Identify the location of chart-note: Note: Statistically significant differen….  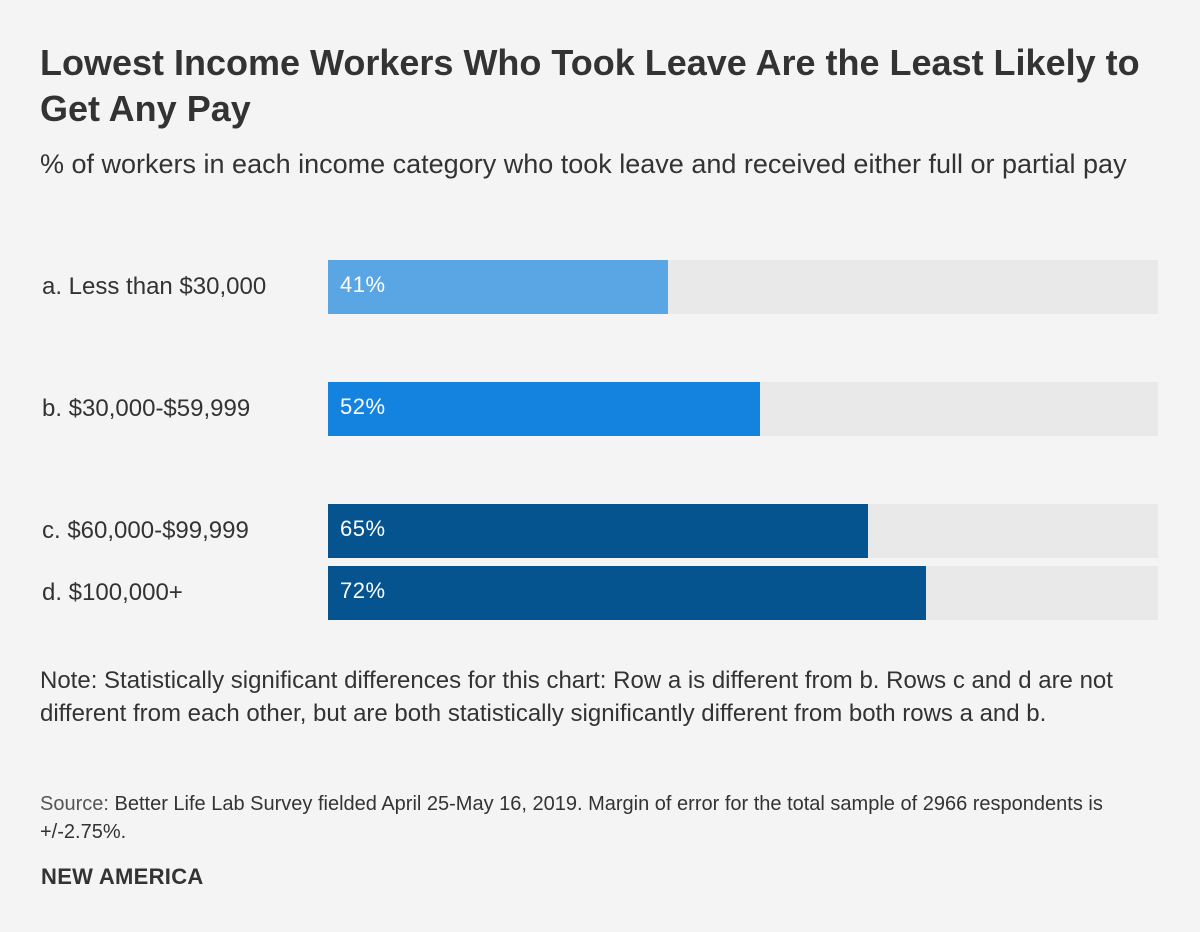
(576, 697).